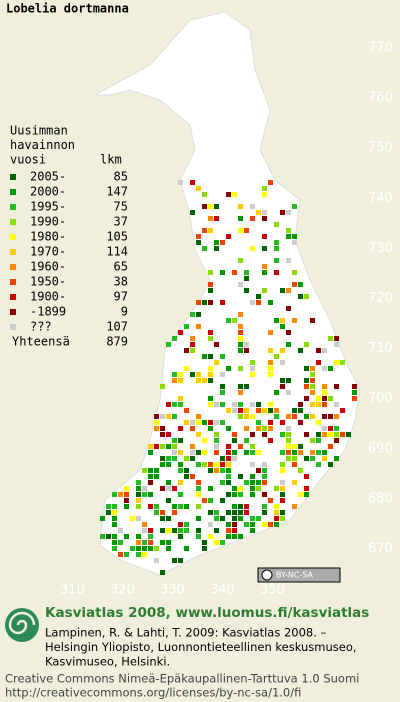 The image size is (400, 702). What do you see at coordinates (48, 207) in the screenshot?
I see `legend-label: 1995-` at bounding box center [48, 207].